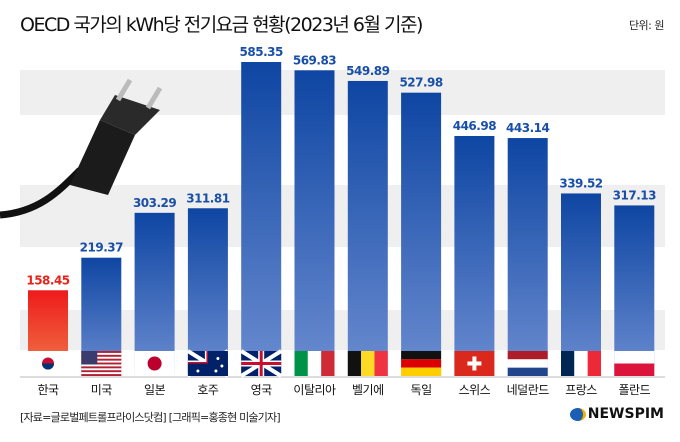 This screenshot has height=442, width=680. Describe the element at coordinates (420, 83) in the screenshot. I see `value-label: 527.98` at that location.